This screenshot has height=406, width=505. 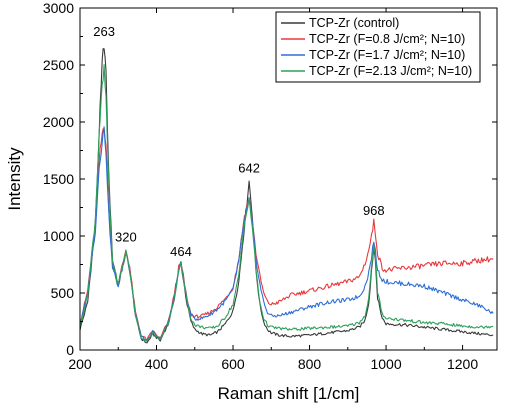 What do you see at coordinates (104, 31) in the screenshot?
I see `peak-label-263: 263` at bounding box center [104, 31].